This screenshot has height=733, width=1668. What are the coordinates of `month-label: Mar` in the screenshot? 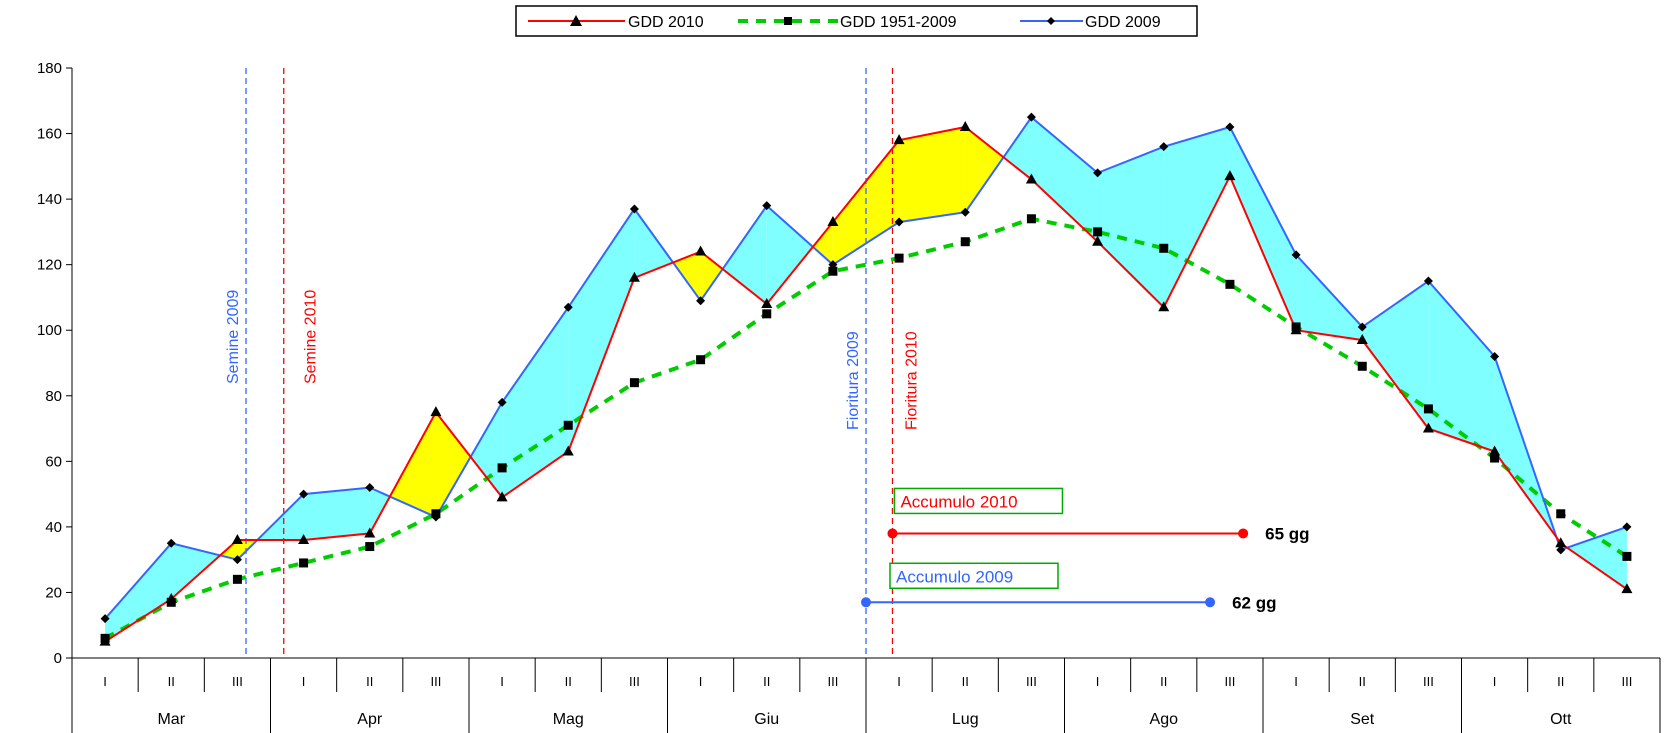 It's located at (171, 719).